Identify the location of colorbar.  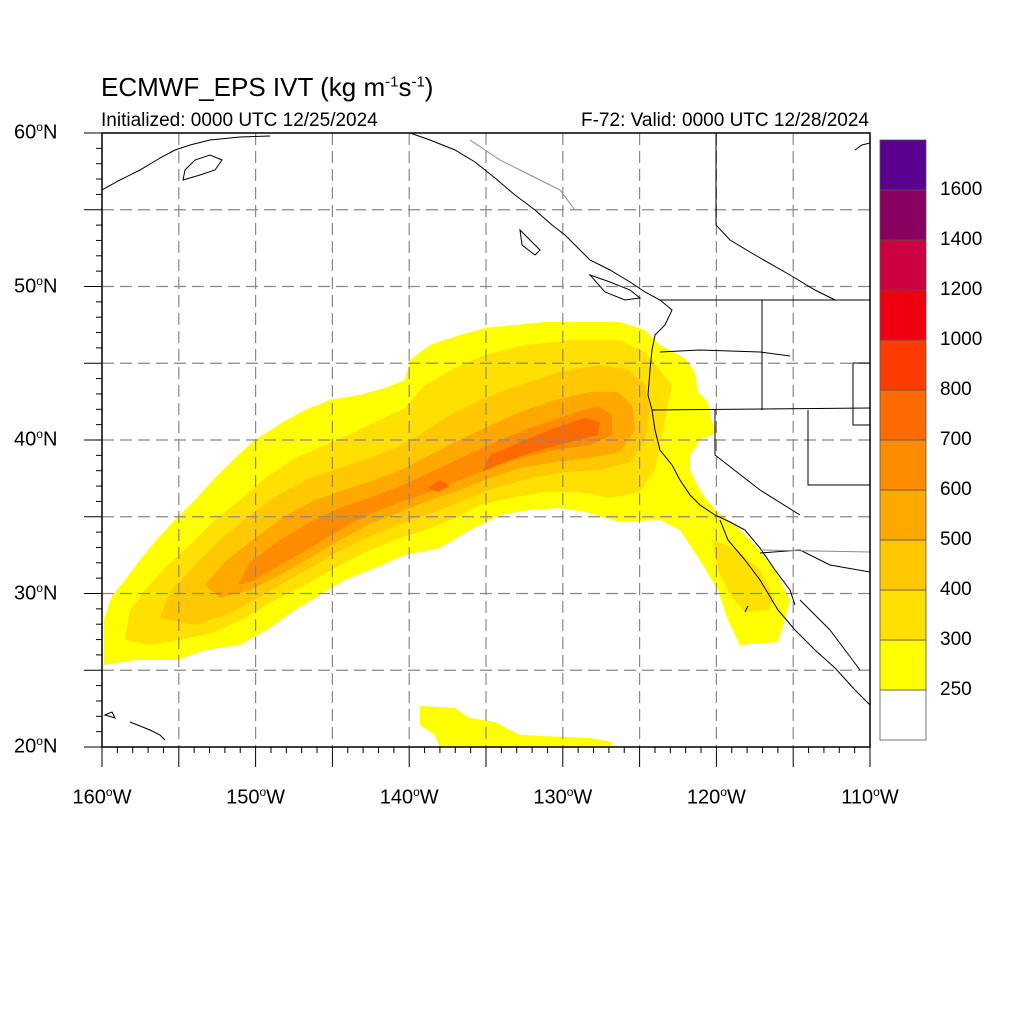
(903, 440).